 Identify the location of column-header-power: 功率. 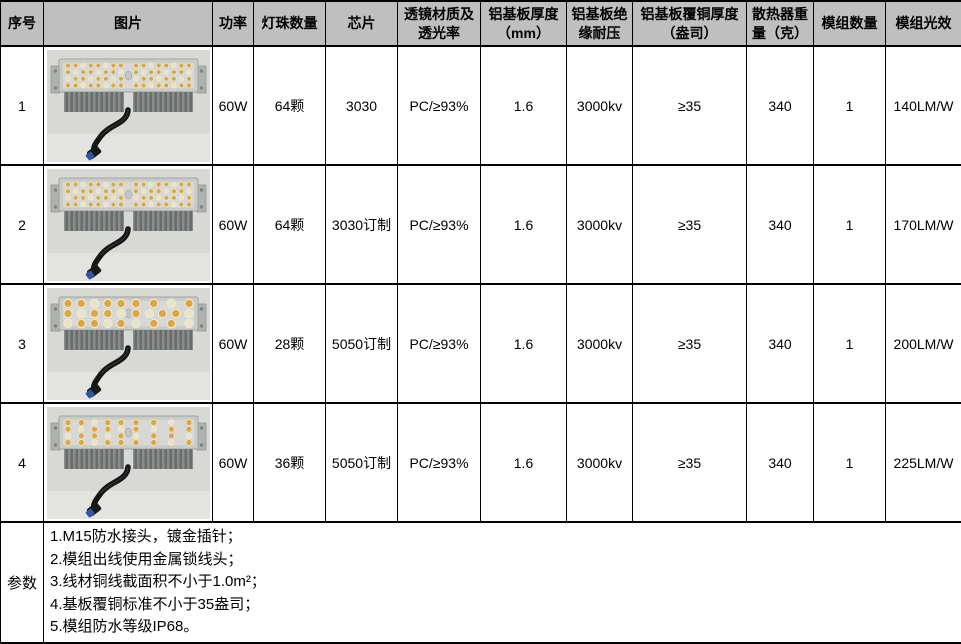
(233, 23).